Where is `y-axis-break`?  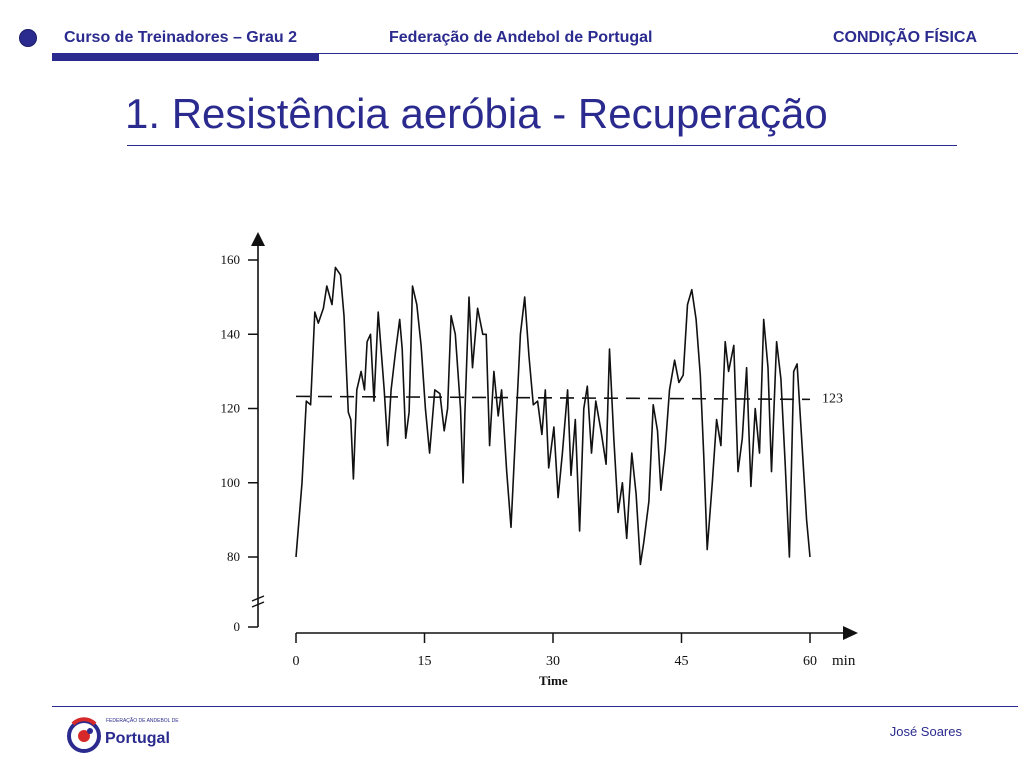 y-axis-break is located at coordinates (258, 601).